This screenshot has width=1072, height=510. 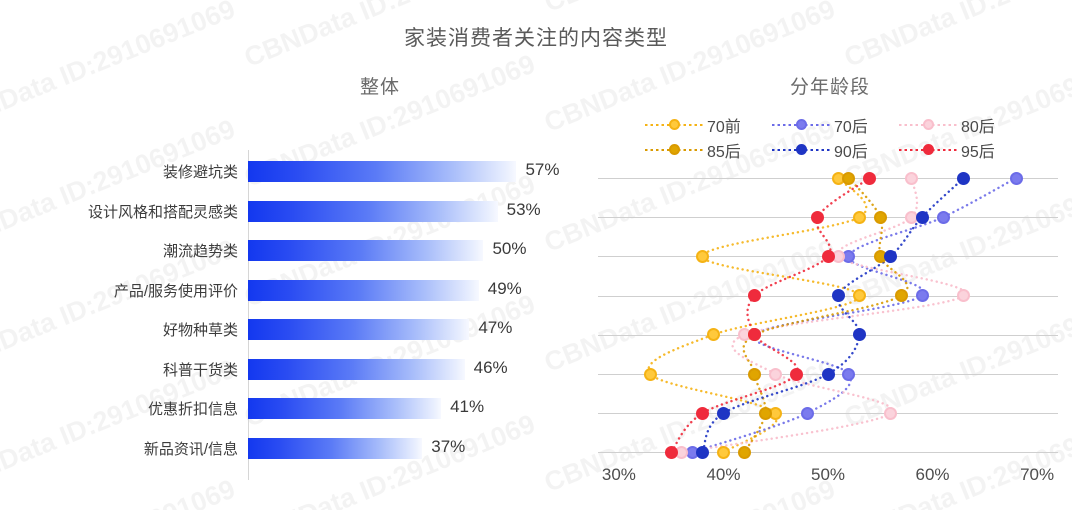 I want to click on bar-category-label: 优惠折扣信息, so click(x=192, y=409).